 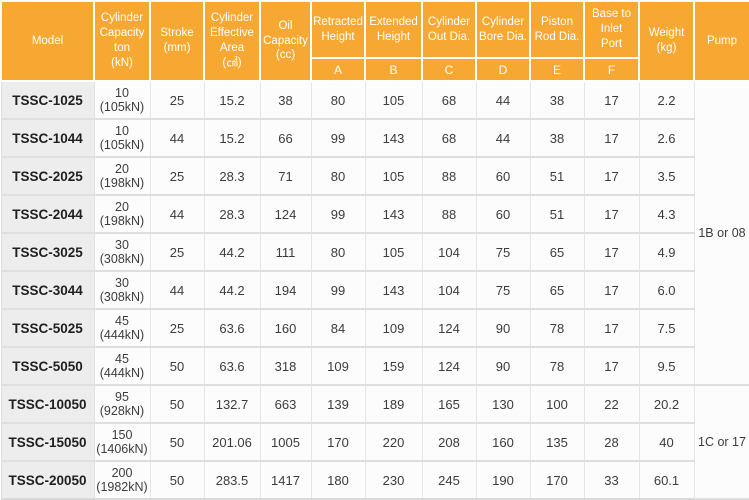 I want to click on rod-dia-cell: 65, so click(x=557, y=252).